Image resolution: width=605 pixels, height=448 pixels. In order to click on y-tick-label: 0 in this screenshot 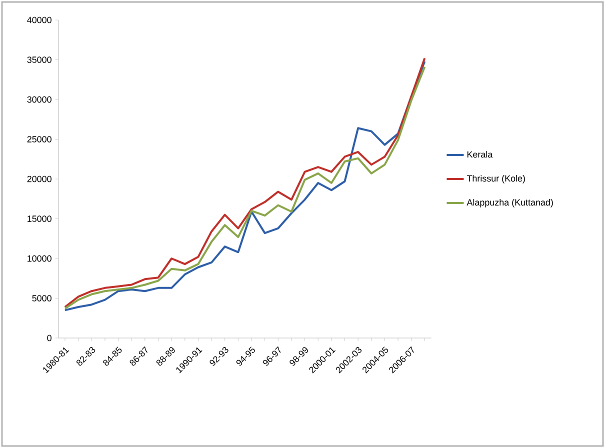, I will do `click(49, 338)`.